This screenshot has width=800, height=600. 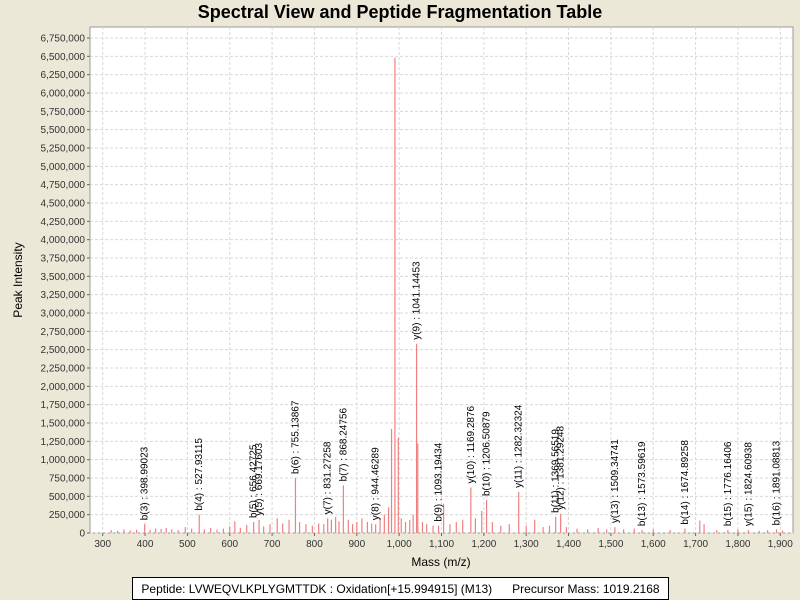 I want to click on x-tick-label: 1,000, so click(x=399, y=544).